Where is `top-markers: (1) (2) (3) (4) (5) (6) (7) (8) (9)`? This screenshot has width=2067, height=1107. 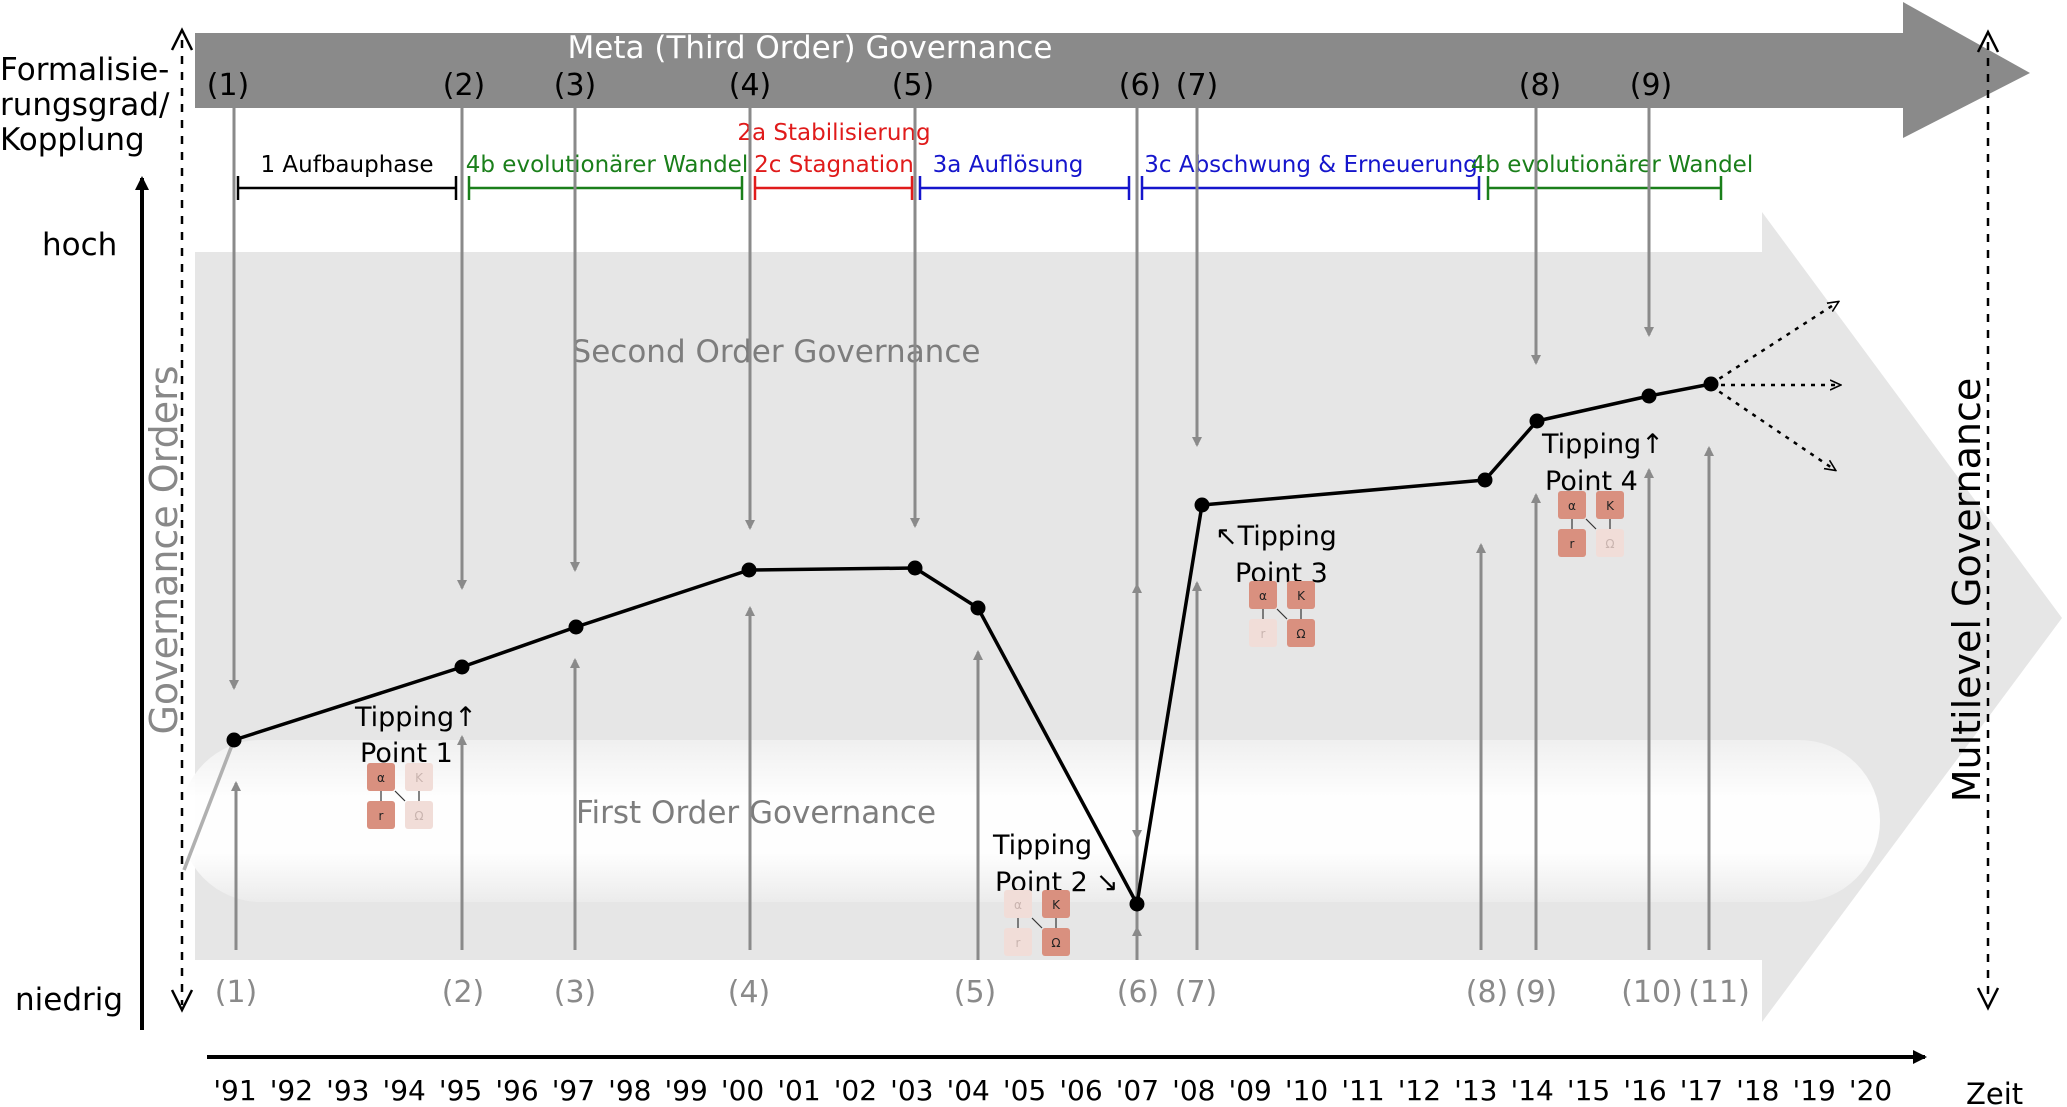 top-markers: (1) (2) (3) (4) (5) (6) (7) (8) (9) is located at coordinates (940, 85).